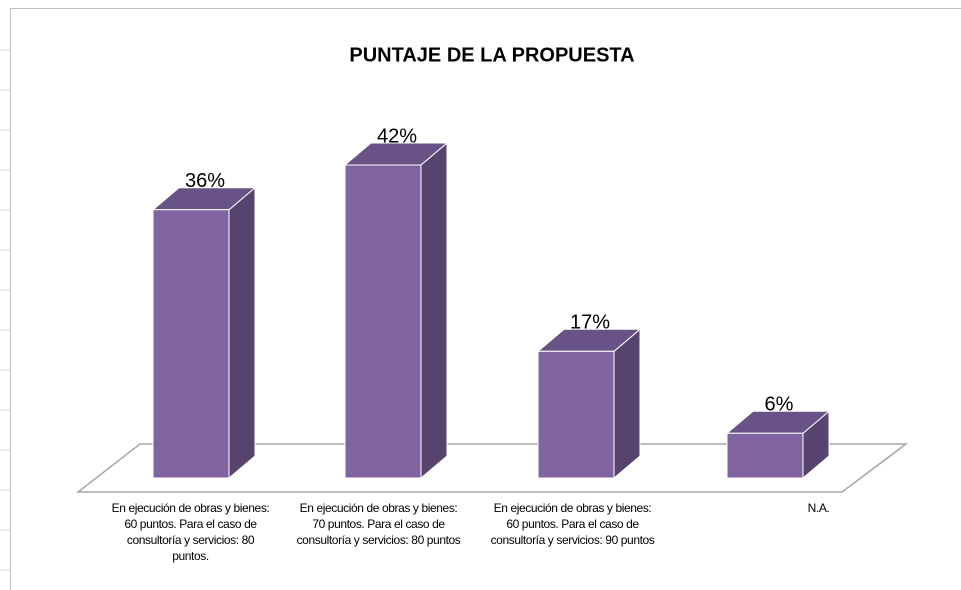  I want to click on chart-title: PUNTAJE DE LA PROPUESTA, so click(491, 55).